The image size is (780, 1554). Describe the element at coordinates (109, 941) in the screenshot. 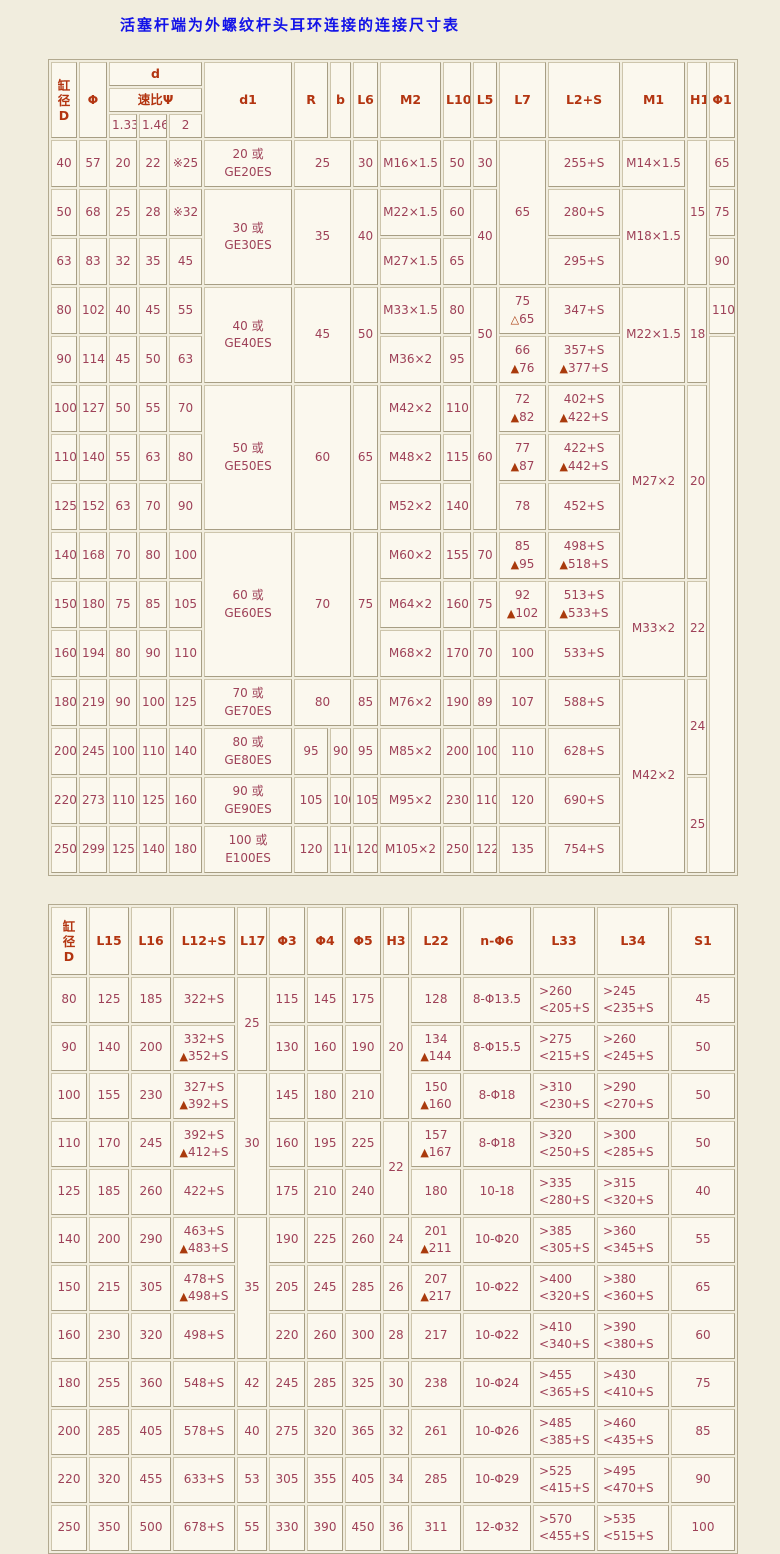

I see `table2-header-cell: L15` at that location.